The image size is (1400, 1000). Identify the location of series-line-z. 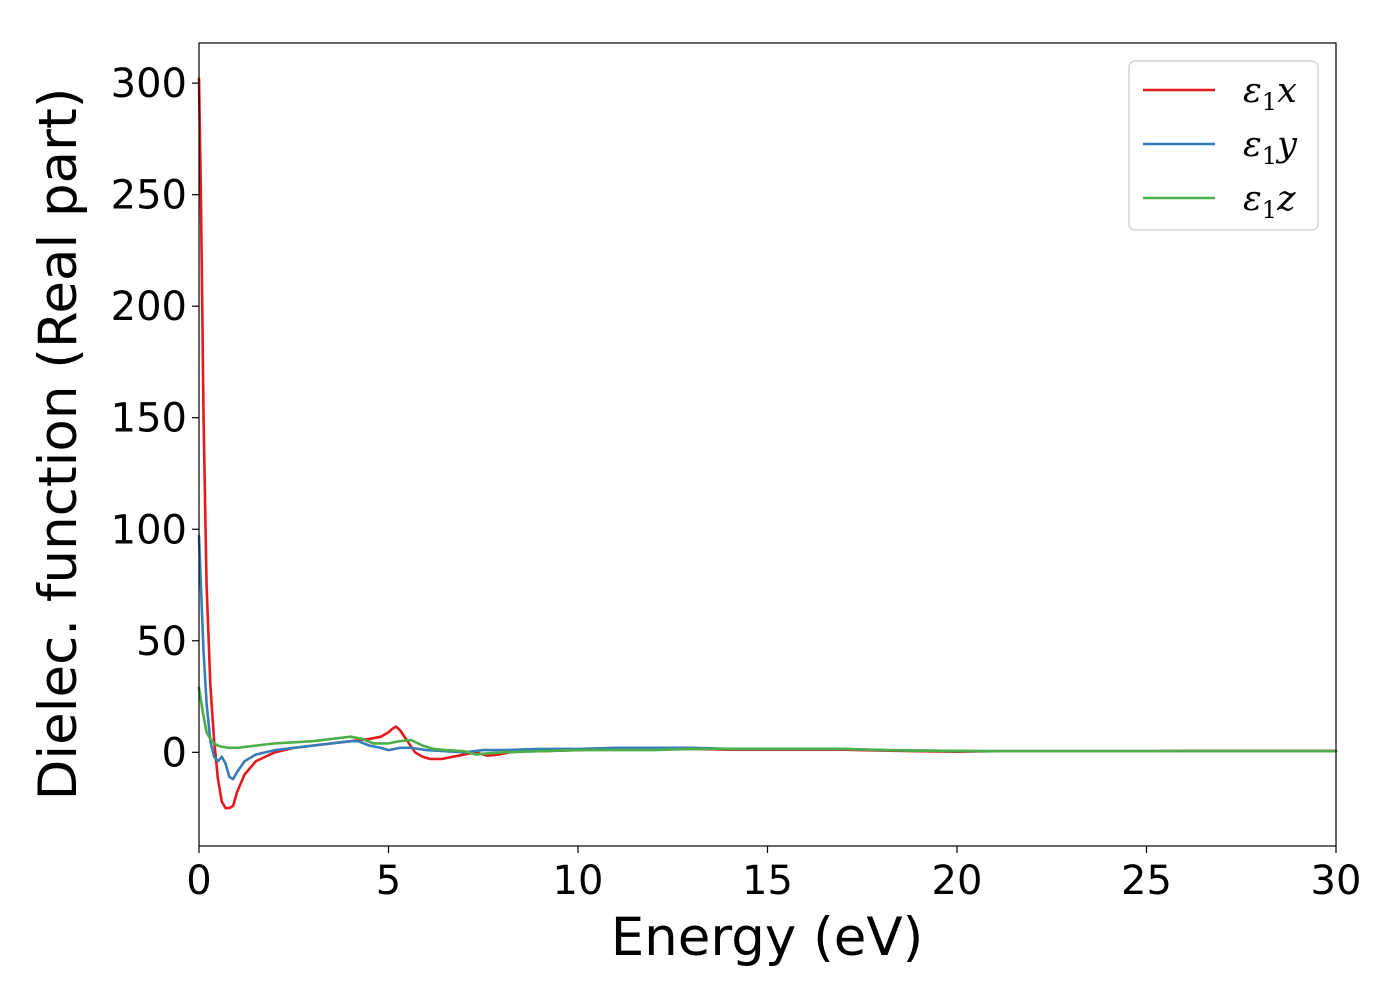
(767, 721).